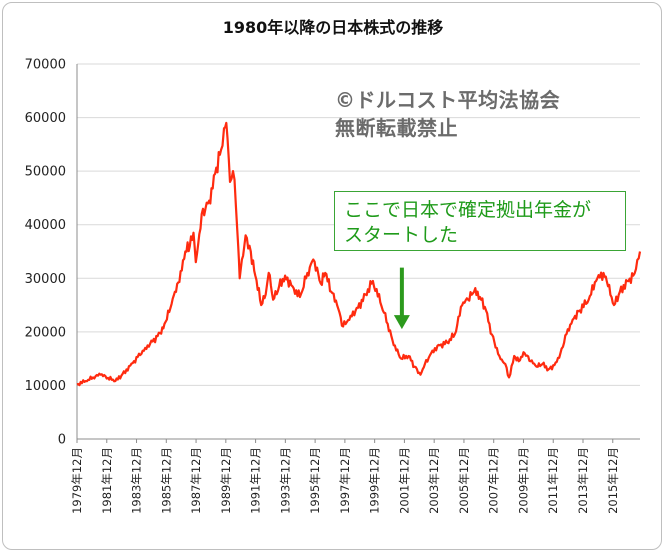 This screenshot has height=554, width=666. I want to click on x-tick-label: 2003年12月, so click(434, 480).